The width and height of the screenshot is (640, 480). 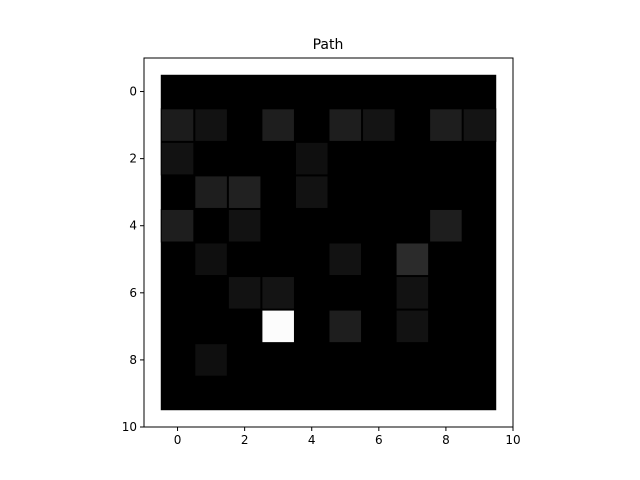 What do you see at coordinates (133, 293) in the screenshot?
I see `y-tick-label: 6` at bounding box center [133, 293].